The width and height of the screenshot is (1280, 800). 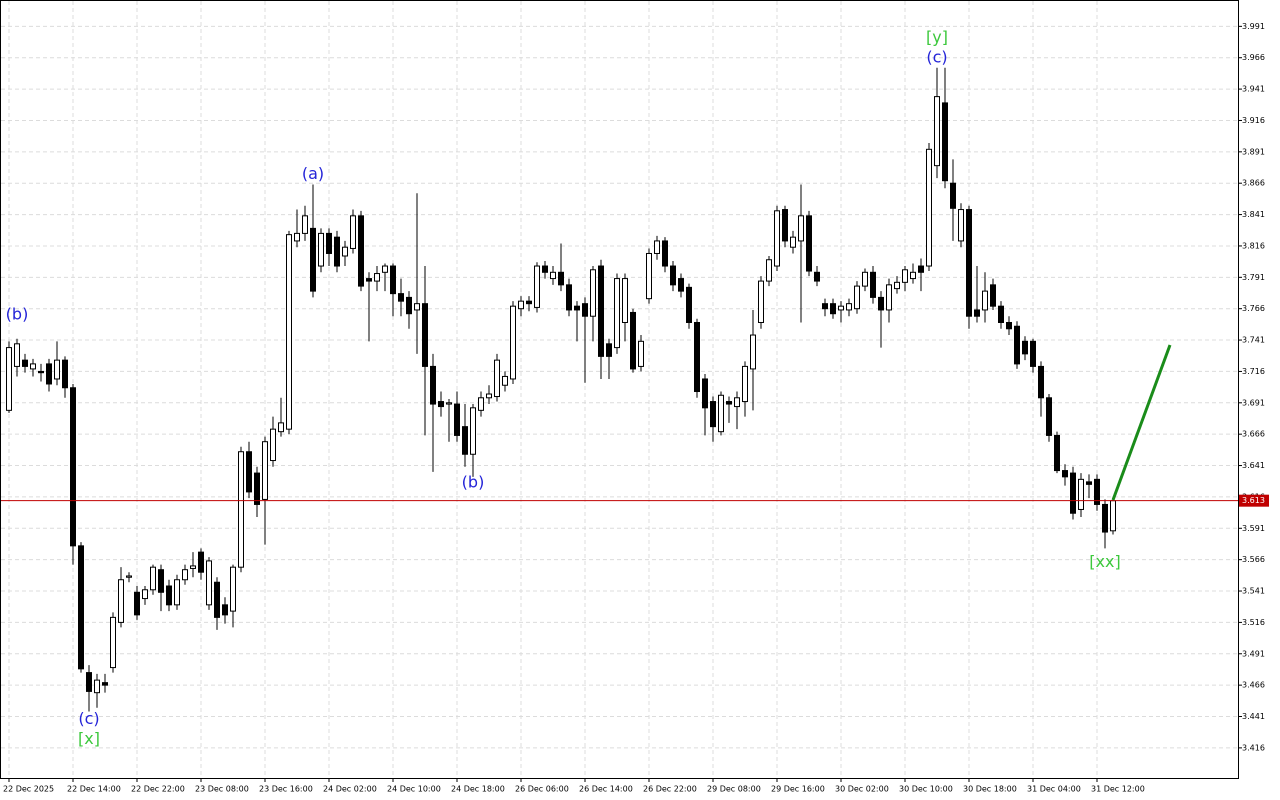 What do you see at coordinates (798, 789) in the screenshot?
I see `x-tick-label: 29 Dec 16:00` at bounding box center [798, 789].